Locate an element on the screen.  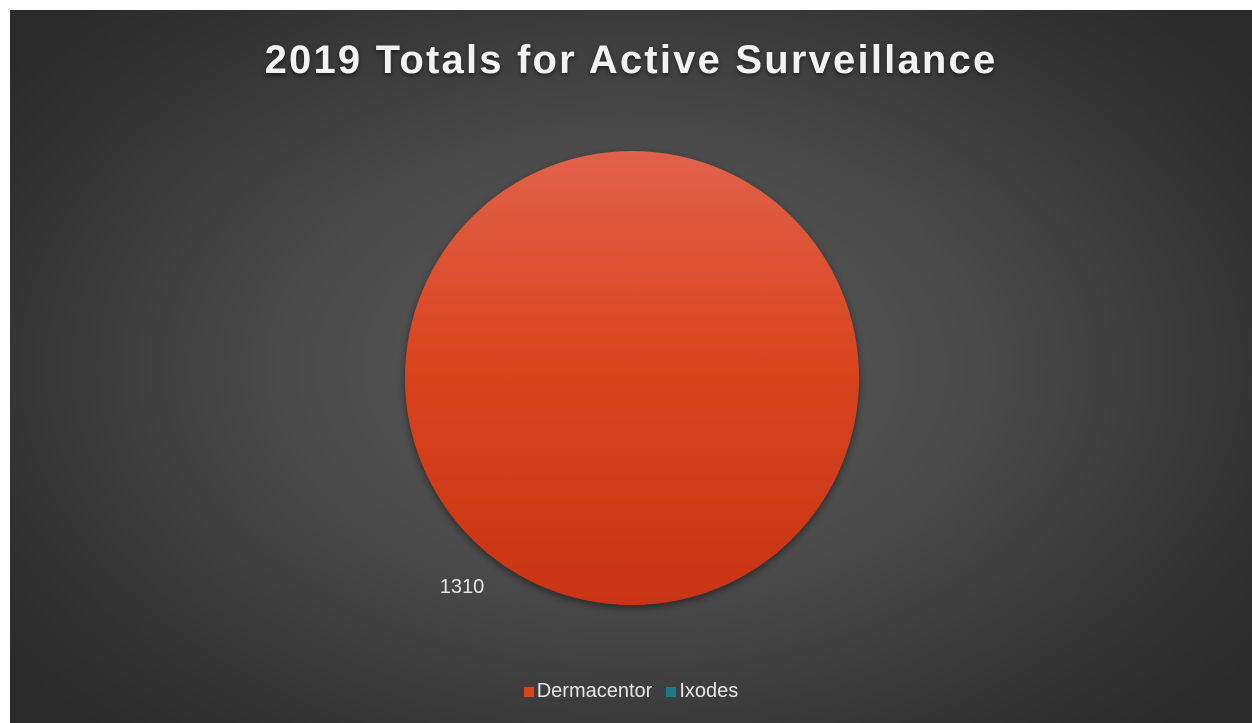
legend-item-dermacentor: Dermacentor is located at coordinates (588, 691).